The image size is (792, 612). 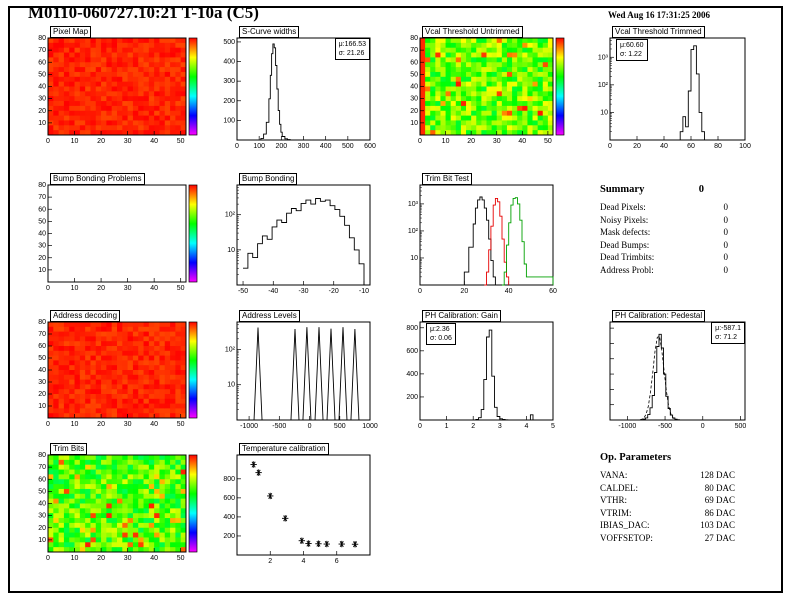 What do you see at coordinates (351, 53) in the screenshot?
I see `stat-sigma: σ: 21.26` at bounding box center [351, 53].